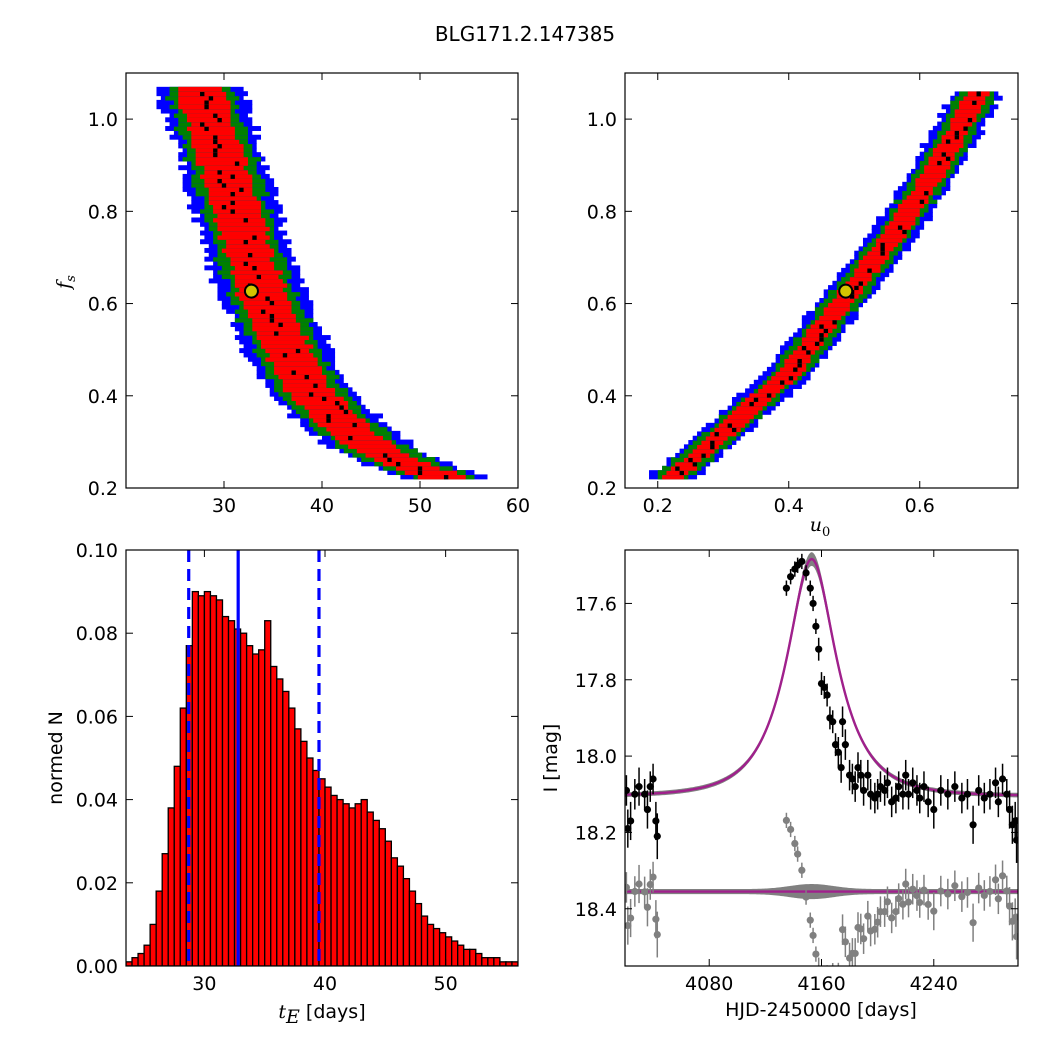 This screenshot has height=1050, width=1050. What do you see at coordinates (596, 757) in the screenshot?
I see `y-tick-label: 18.0` at bounding box center [596, 757].